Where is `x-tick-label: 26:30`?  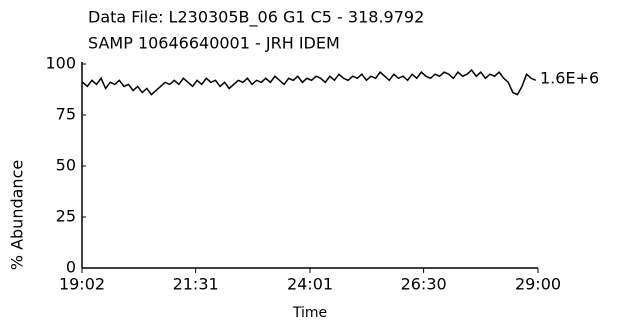 x-tick-label: 26:30 is located at coordinates (424, 284).